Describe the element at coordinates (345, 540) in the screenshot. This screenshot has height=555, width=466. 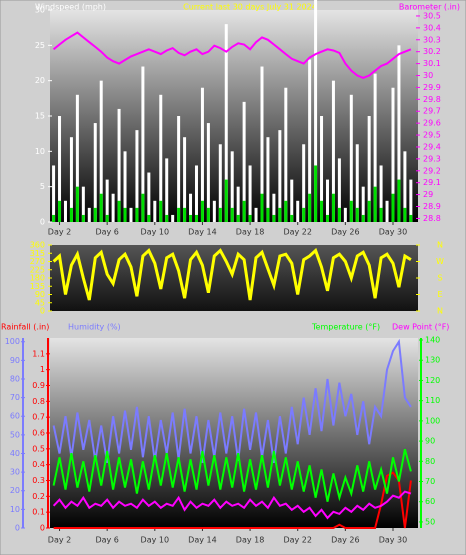
I see `x-tick-label: Day 26` at that location.